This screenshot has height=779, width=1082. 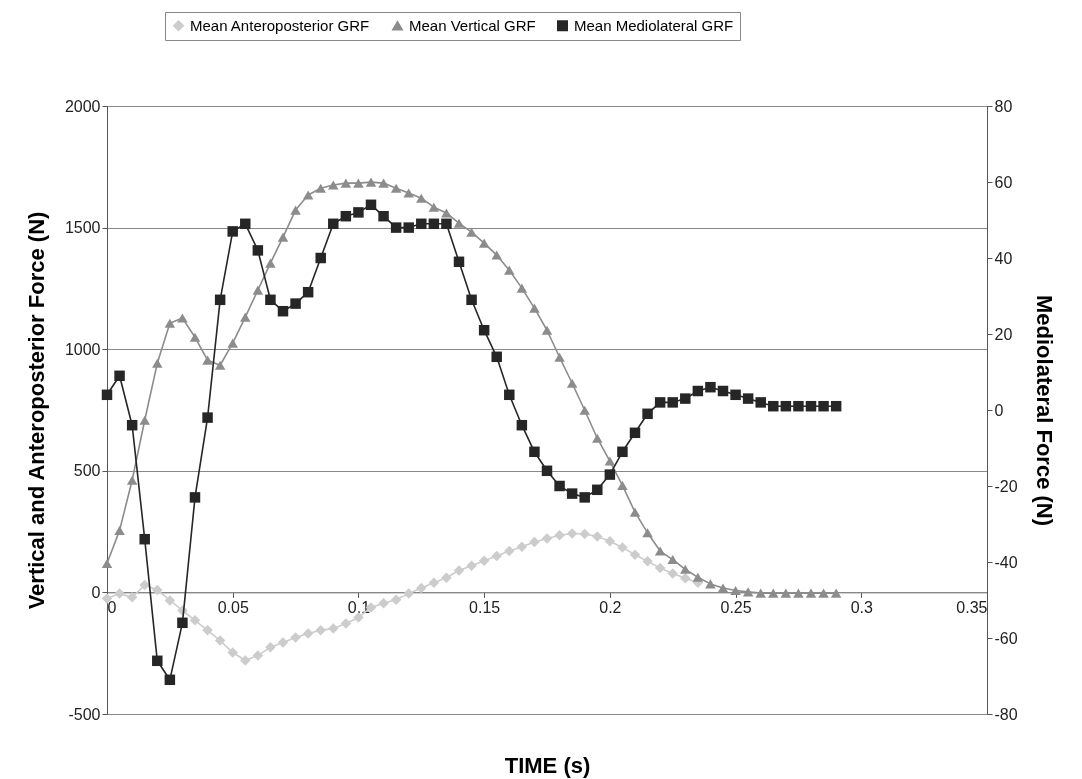 What do you see at coordinates (1003, 334) in the screenshot?
I see `y2-tick-label: 20` at bounding box center [1003, 334].